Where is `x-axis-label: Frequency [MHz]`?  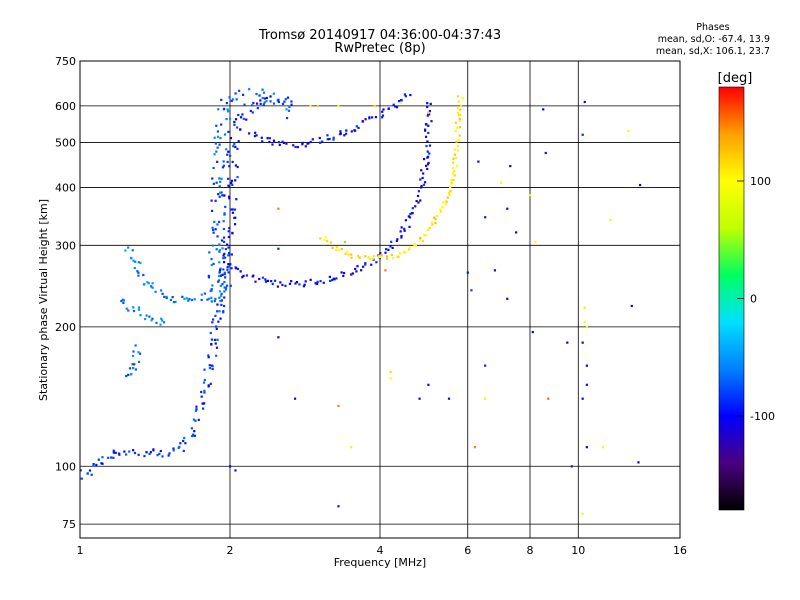
x-axis-label: Frequency [MHz] is located at coordinates (380, 562).